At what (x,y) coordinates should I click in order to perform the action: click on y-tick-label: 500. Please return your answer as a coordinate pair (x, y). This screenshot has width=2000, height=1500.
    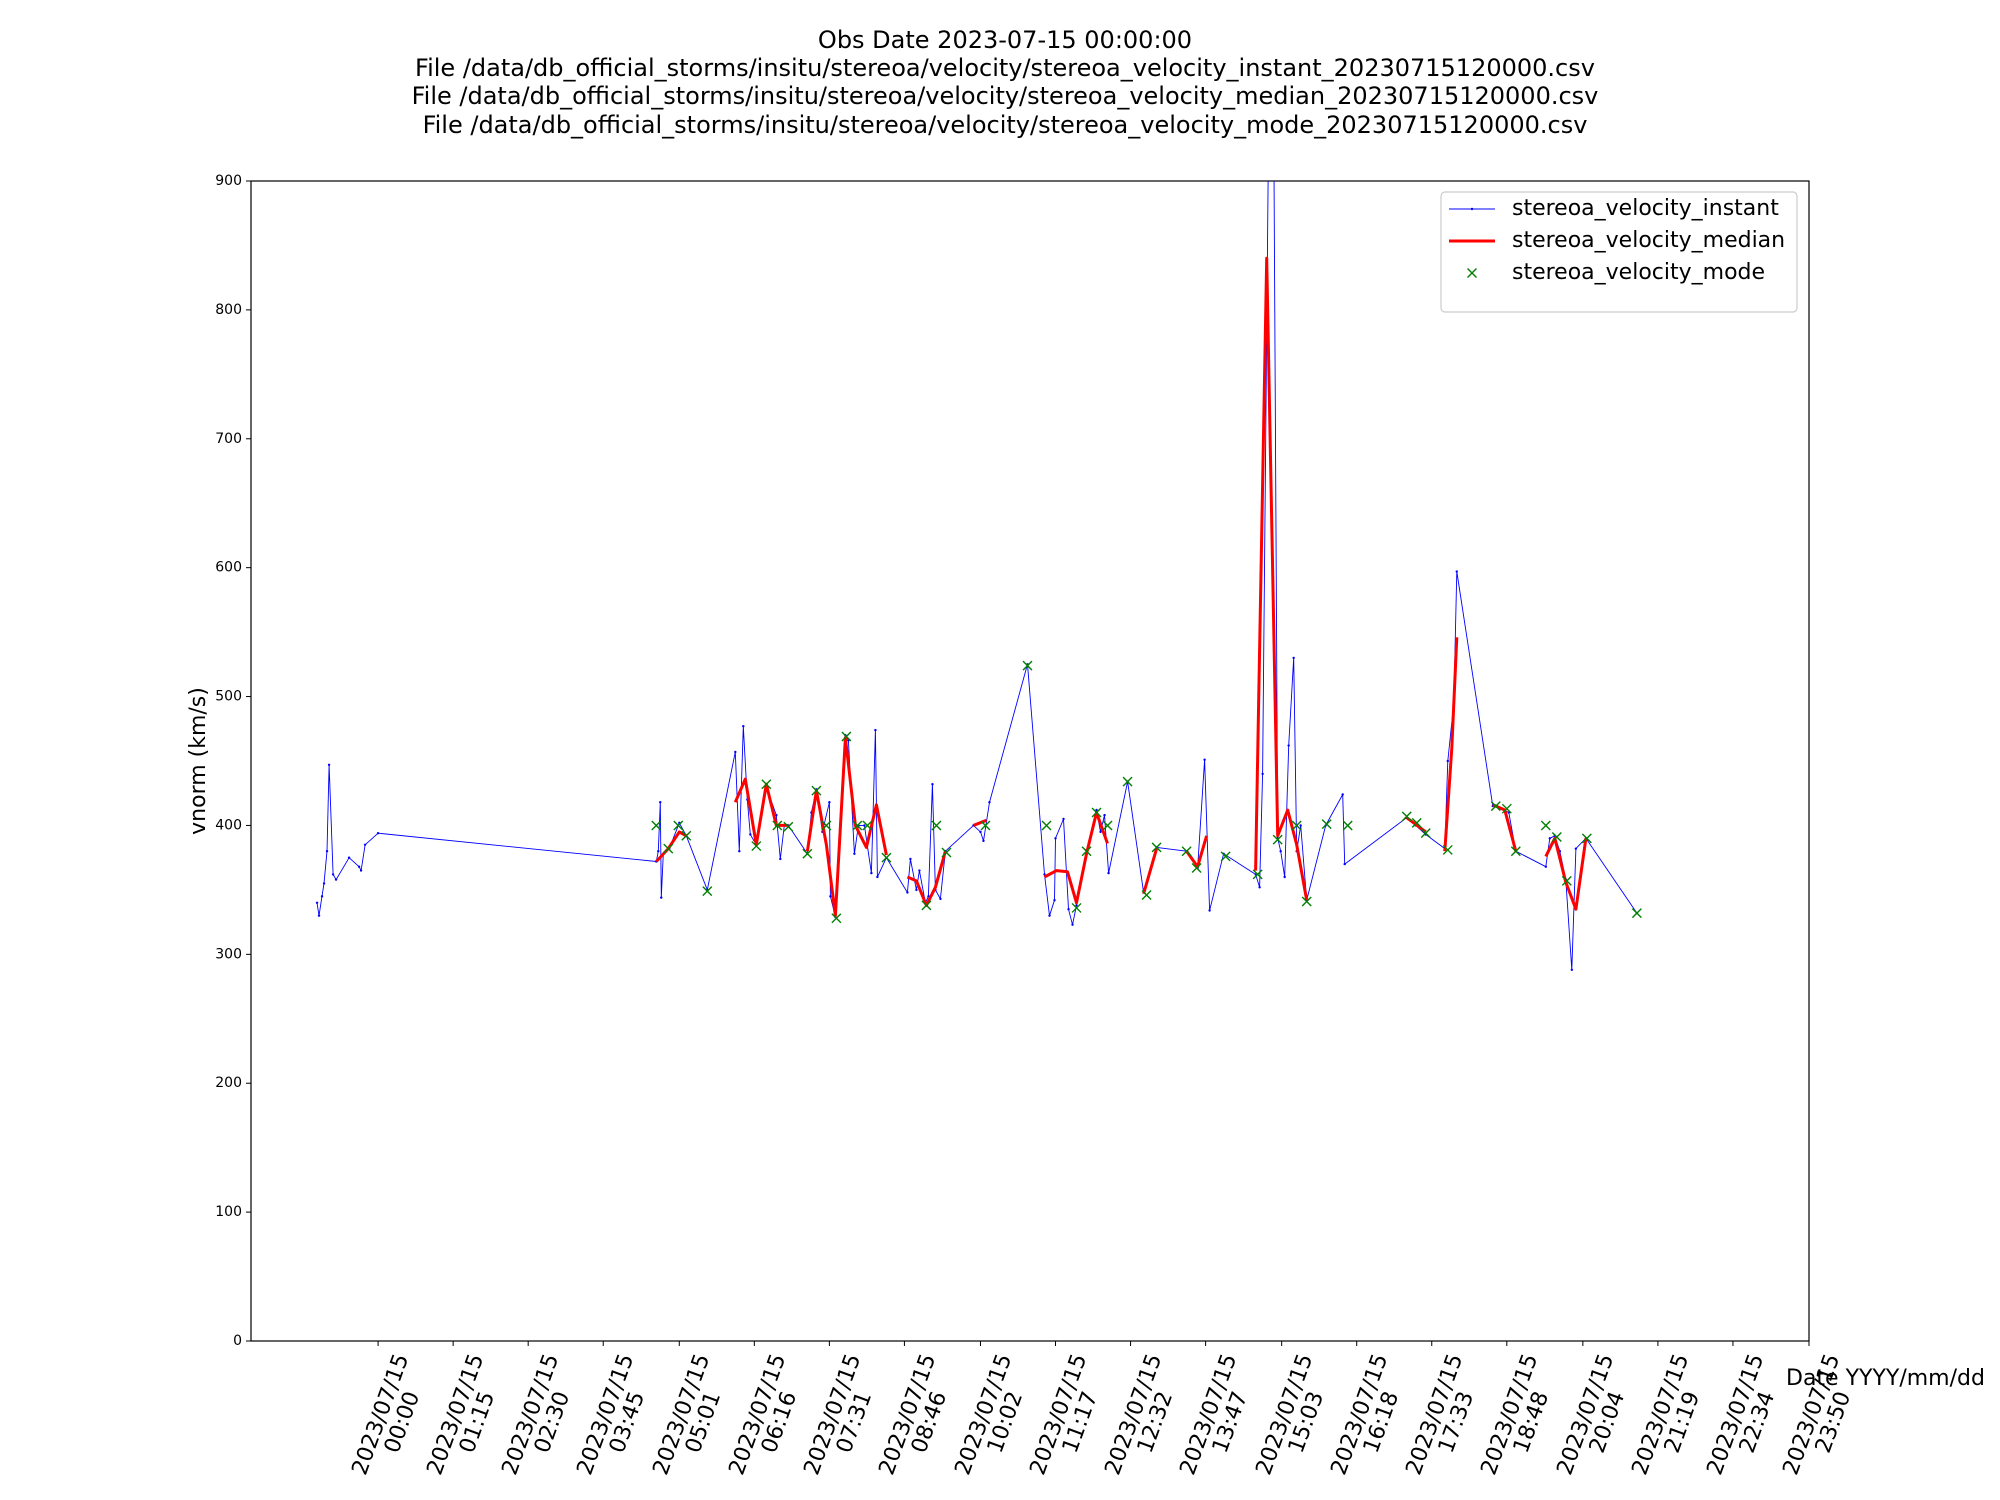
    Looking at the image, I should click on (228, 697).